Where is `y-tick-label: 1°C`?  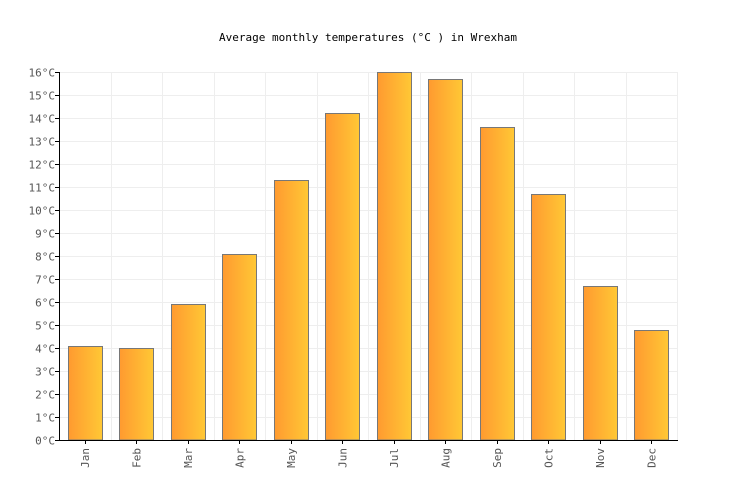
y-tick-label: 1°C is located at coordinates (45, 418).